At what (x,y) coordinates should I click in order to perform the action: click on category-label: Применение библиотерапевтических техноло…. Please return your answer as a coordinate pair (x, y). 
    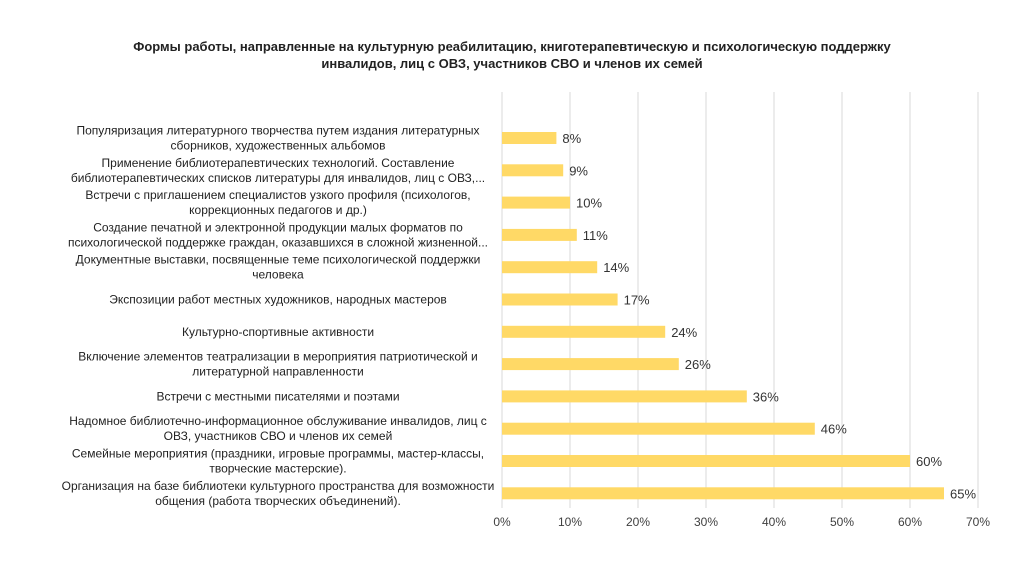
    Looking at the image, I should click on (278, 163).